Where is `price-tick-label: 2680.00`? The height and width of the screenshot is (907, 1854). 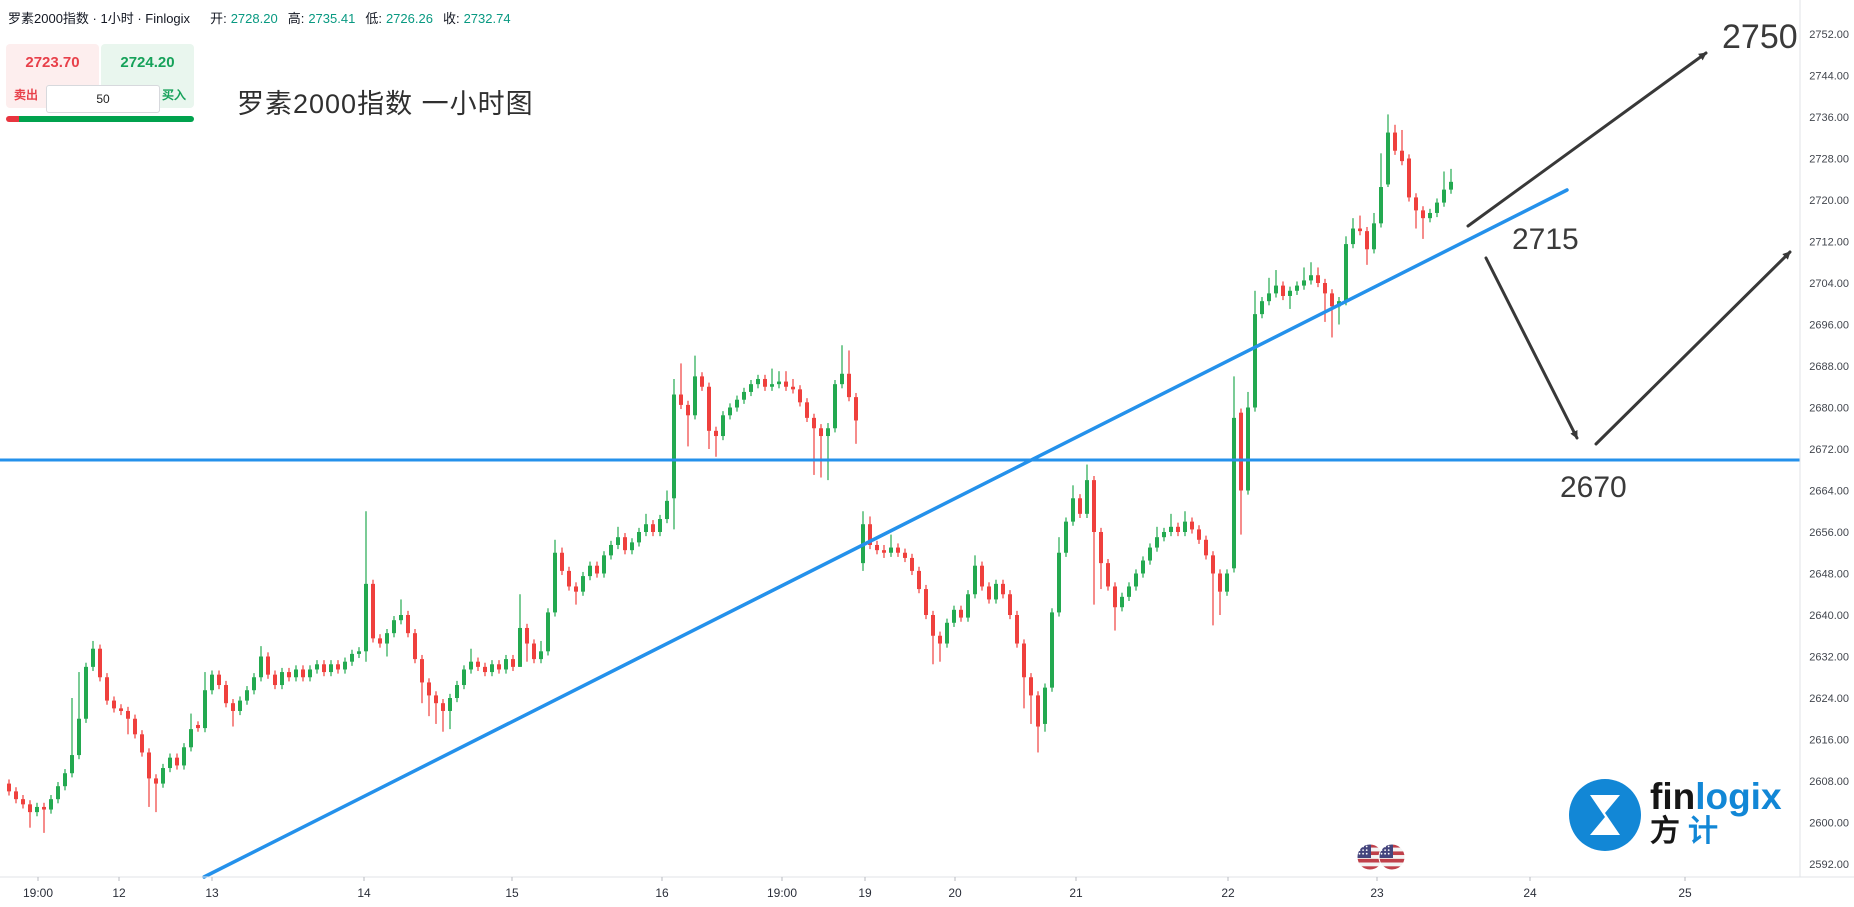 price-tick-label: 2680.00 is located at coordinates (1829, 409).